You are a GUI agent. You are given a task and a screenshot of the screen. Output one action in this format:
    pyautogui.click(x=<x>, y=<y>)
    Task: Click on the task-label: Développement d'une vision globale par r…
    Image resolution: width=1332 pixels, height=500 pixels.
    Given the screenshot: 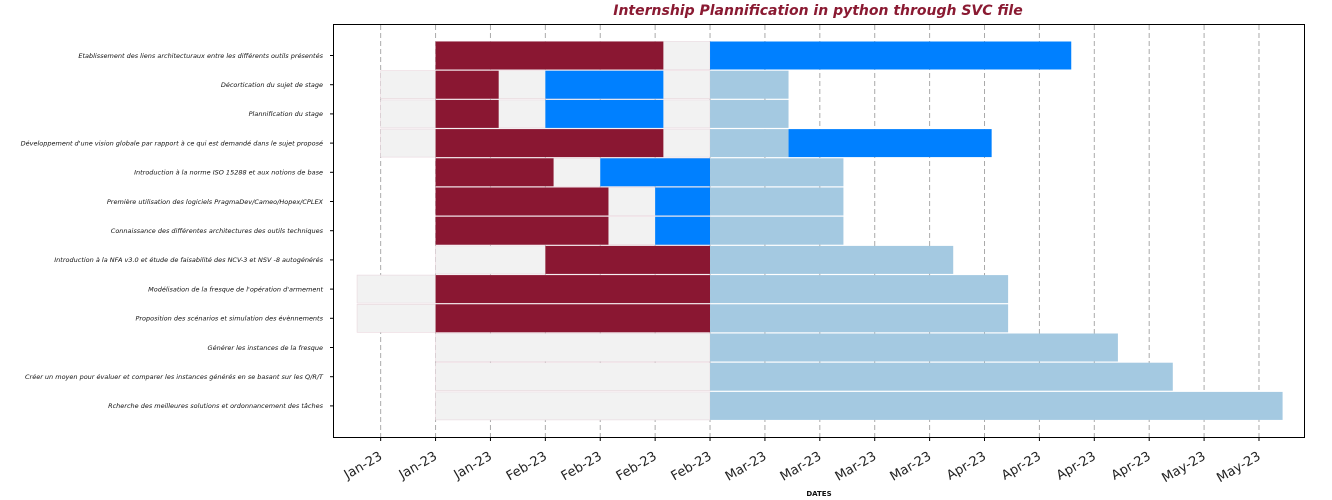 What is the action you would take?
    pyautogui.click(x=172, y=143)
    